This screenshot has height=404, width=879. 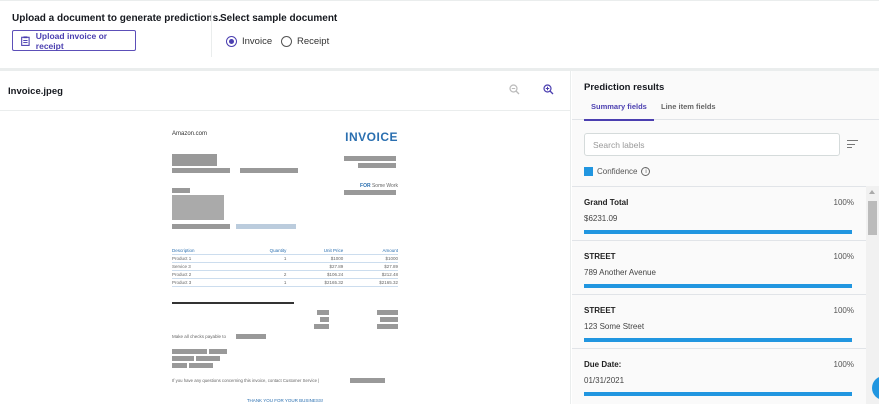 What do you see at coordinates (588, 171) in the screenshot?
I see `confidence-swatch` at bounding box center [588, 171].